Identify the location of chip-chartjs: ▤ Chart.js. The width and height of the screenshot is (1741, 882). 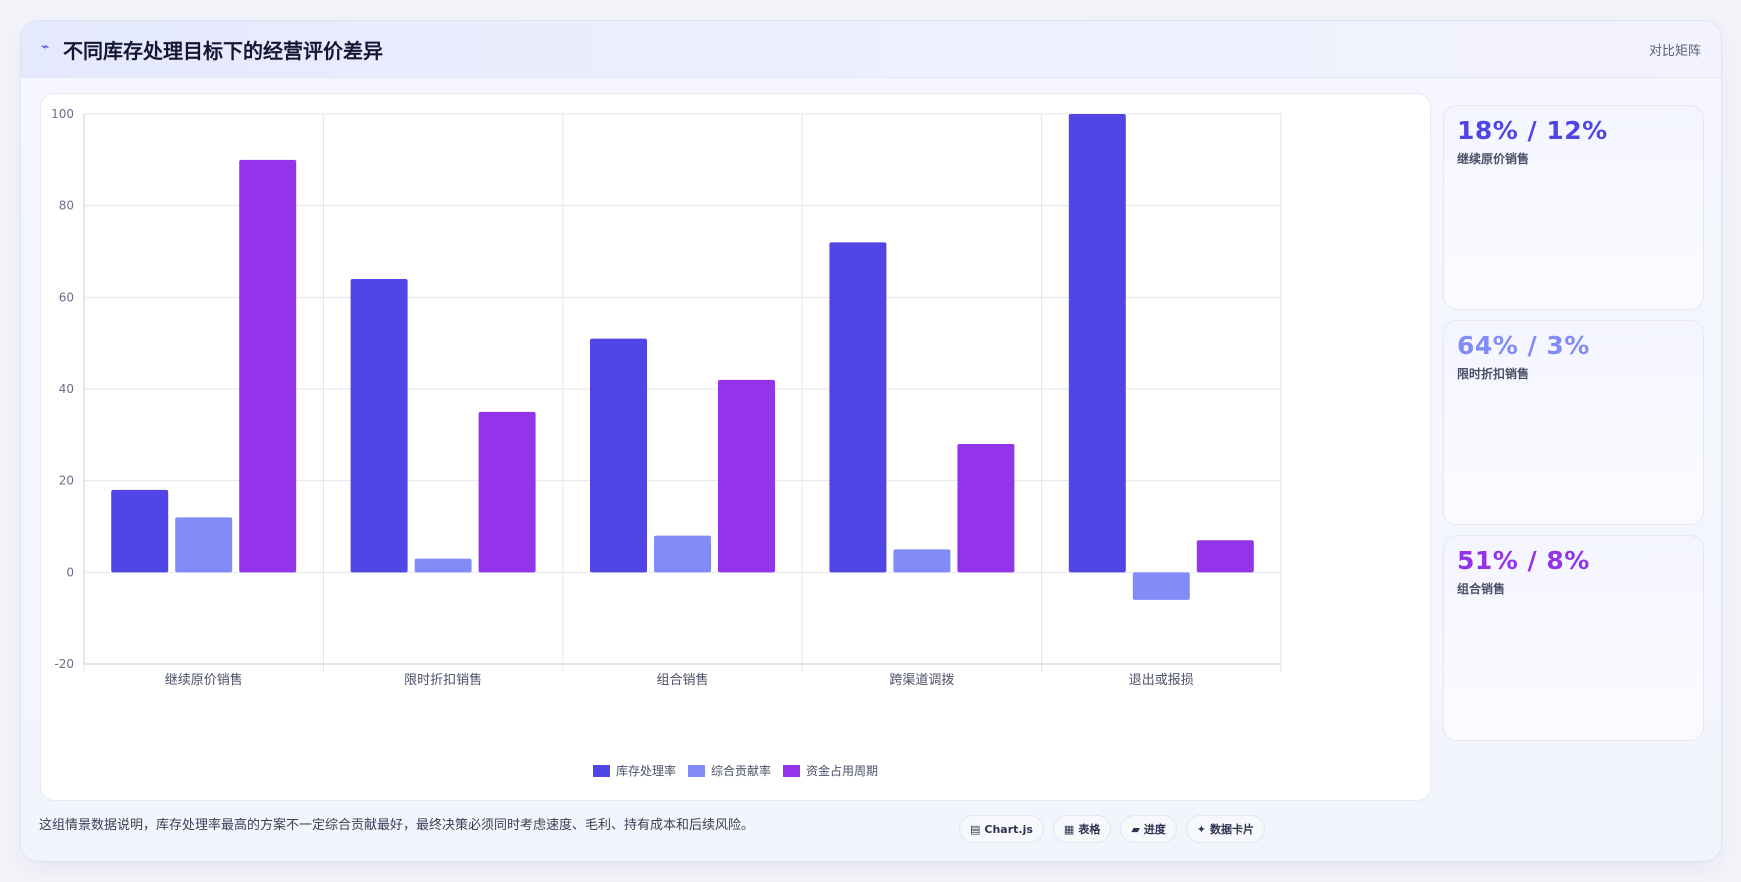
(1001, 829).